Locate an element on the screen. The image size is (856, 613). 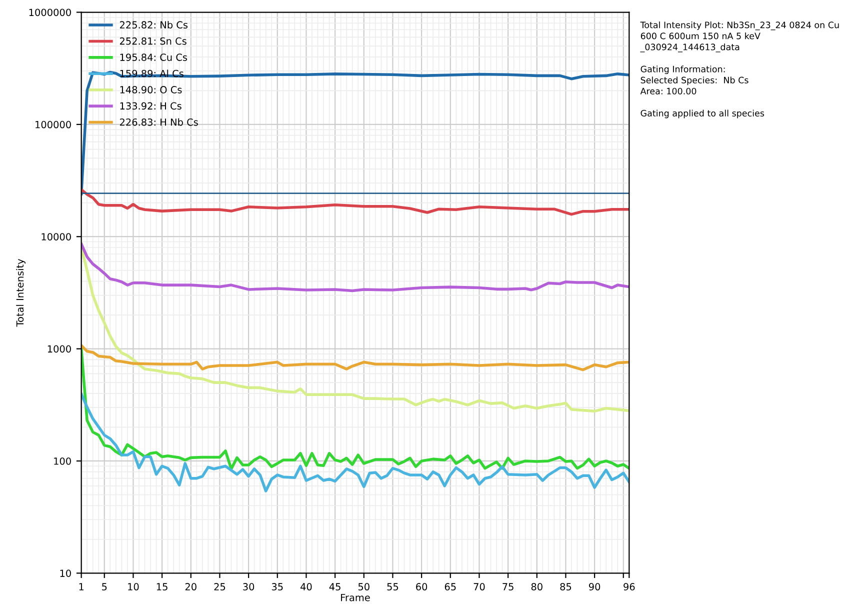
text: _030924_144613_data is located at coordinates (690, 48).